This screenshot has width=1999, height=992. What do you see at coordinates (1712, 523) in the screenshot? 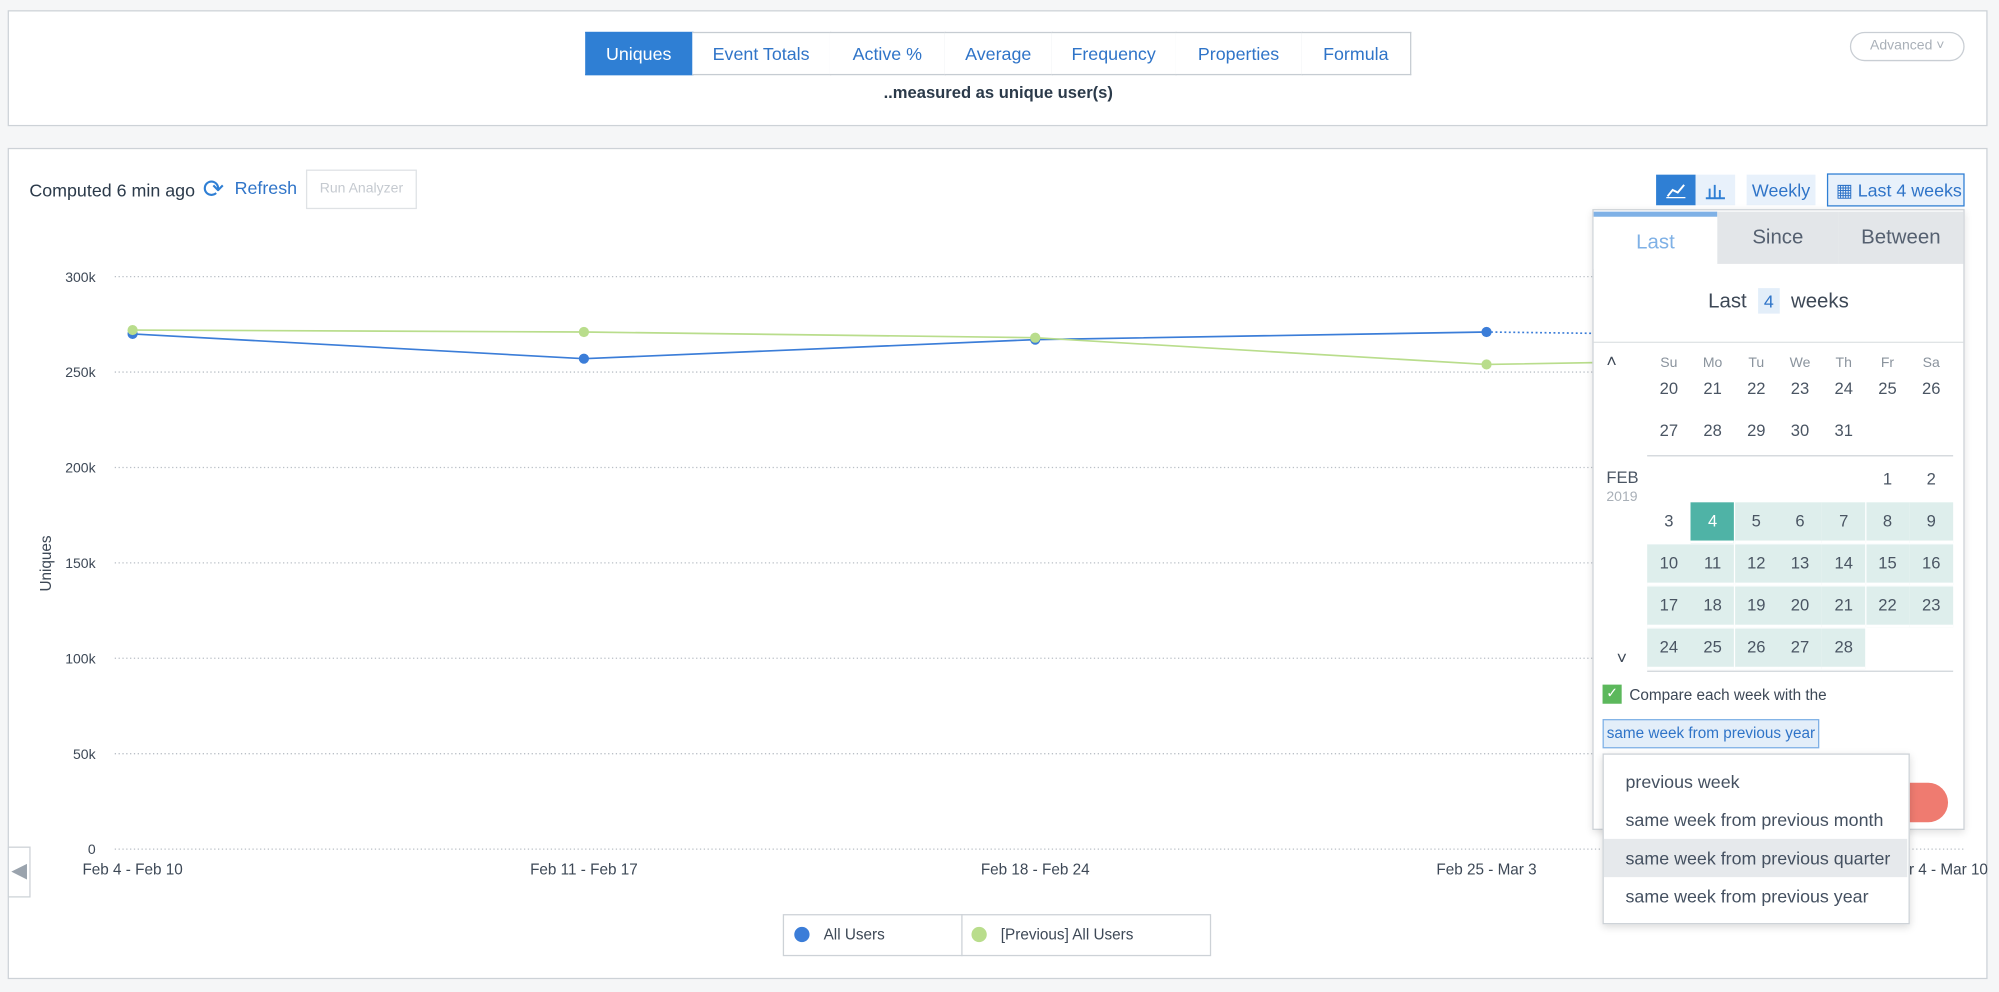
I see `day: 4` at bounding box center [1712, 523].